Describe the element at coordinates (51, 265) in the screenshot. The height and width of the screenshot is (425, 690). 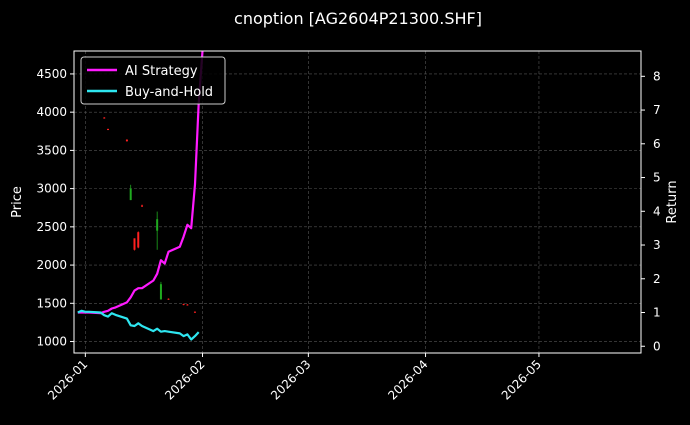
I see `y-left-tick-label: 2000` at that location.